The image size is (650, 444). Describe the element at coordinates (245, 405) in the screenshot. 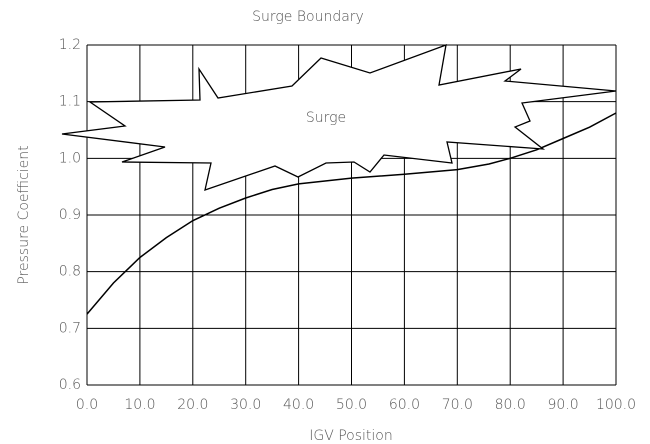

I see `x-tick-label: 30.0` at that location.